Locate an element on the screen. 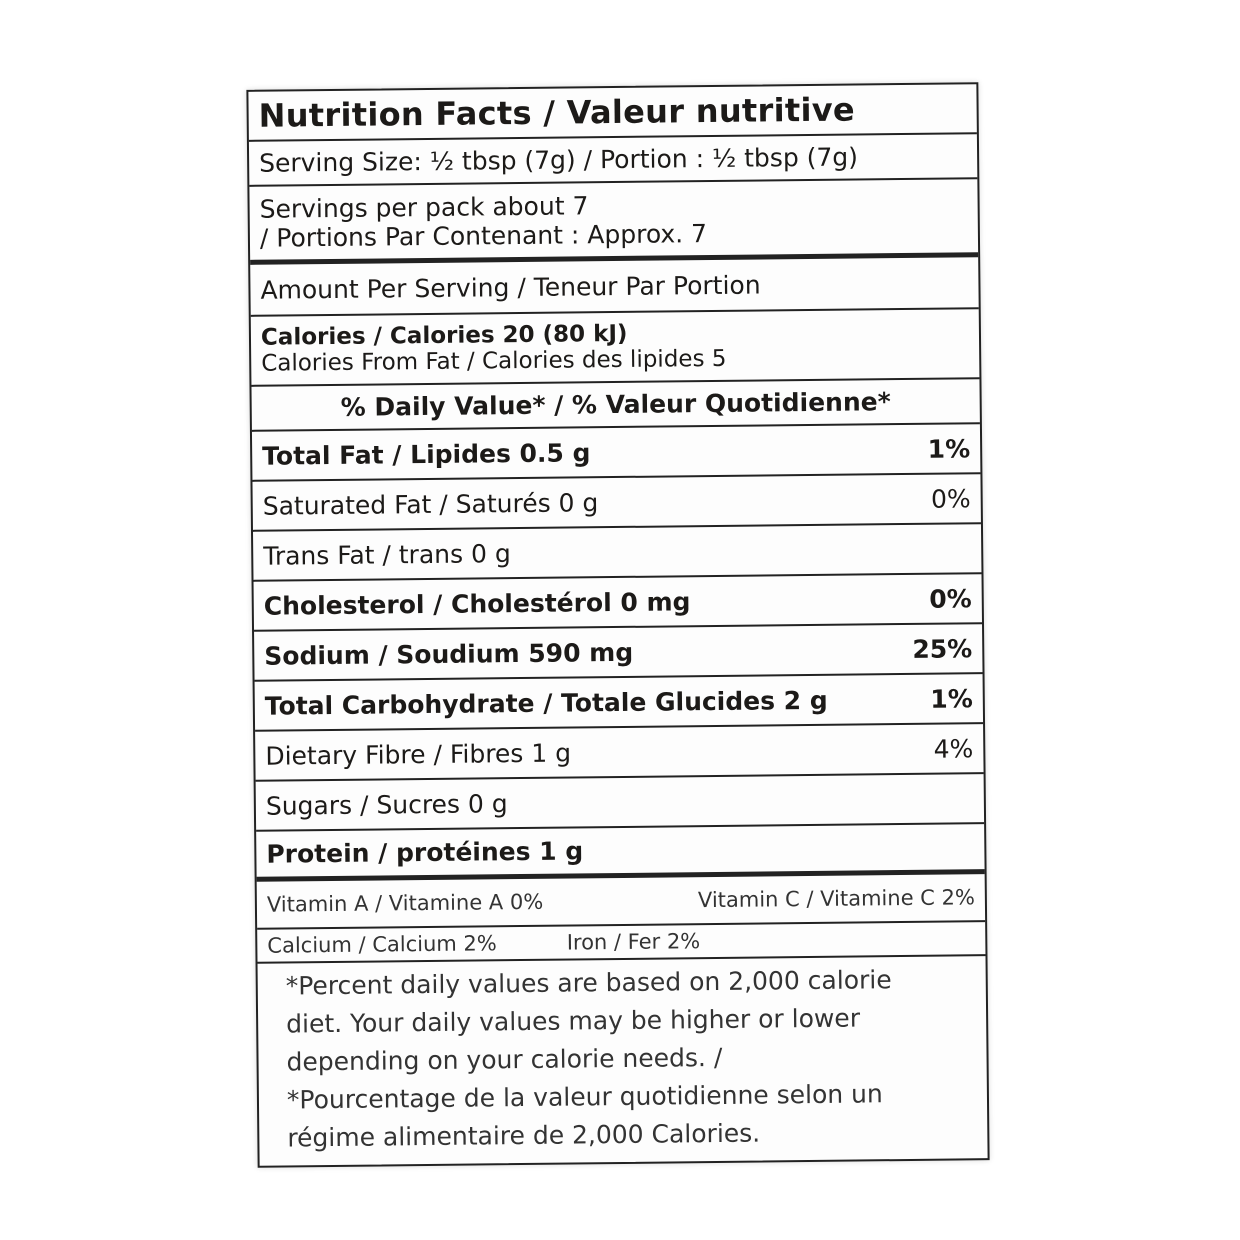 This screenshot has height=1240, width=1240. nutrient-dv: 4% is located at coordinates (953, 748).